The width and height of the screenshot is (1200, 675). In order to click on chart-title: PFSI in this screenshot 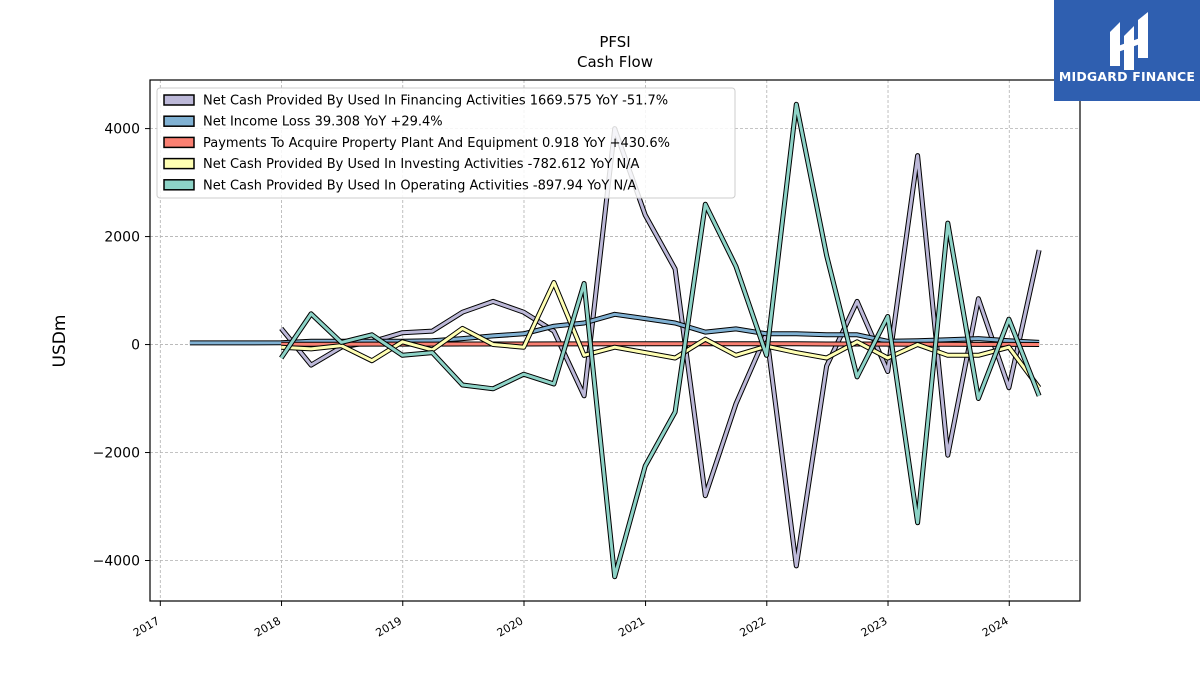, I will do `click(614, 42)`.